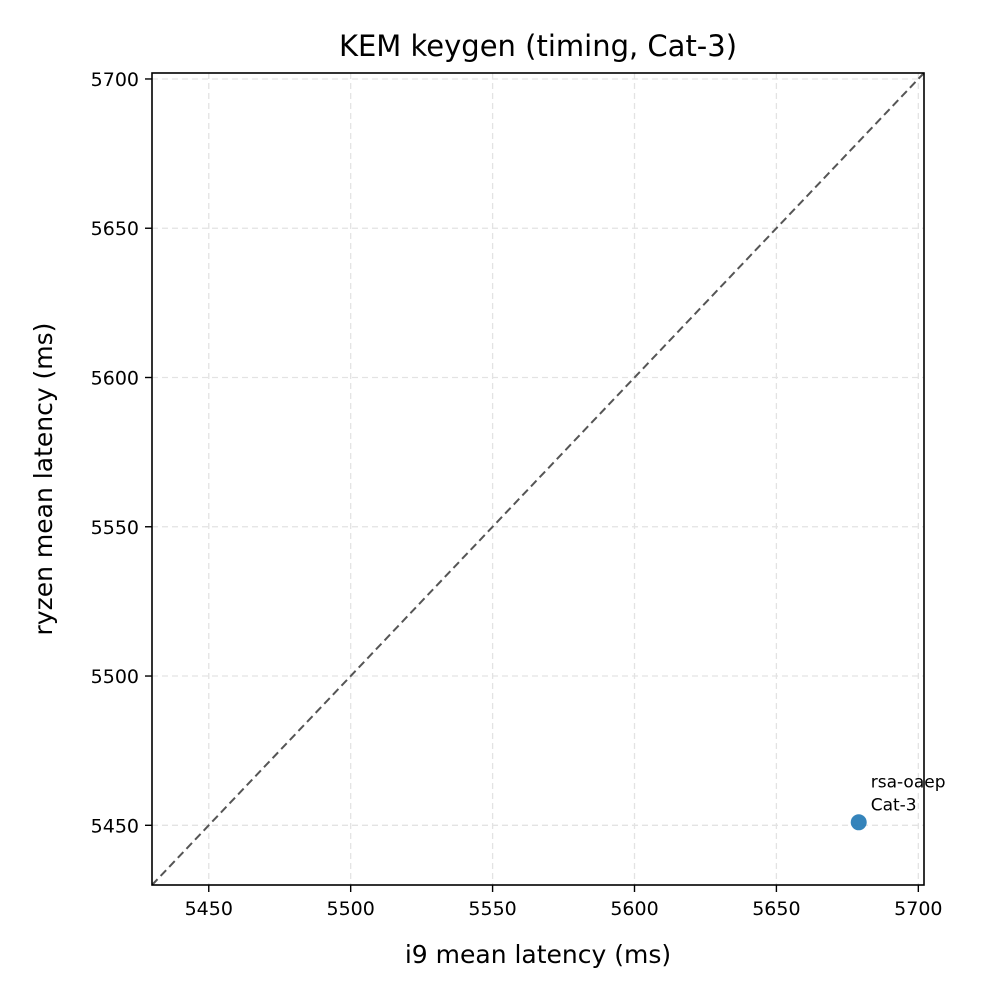 The height and width of the screenshot is (1000, 1000). I want to click on data-points: rsa-oaep Cat-3, so click(898, 801).